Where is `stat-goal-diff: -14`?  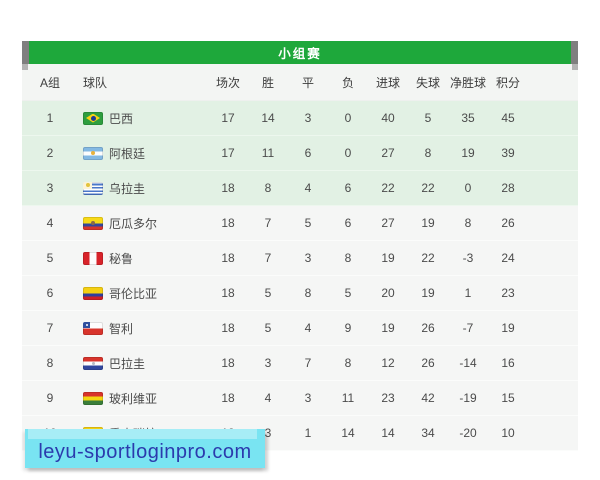 stat-goal-diff: -14 is located at coordinates (468, 363).